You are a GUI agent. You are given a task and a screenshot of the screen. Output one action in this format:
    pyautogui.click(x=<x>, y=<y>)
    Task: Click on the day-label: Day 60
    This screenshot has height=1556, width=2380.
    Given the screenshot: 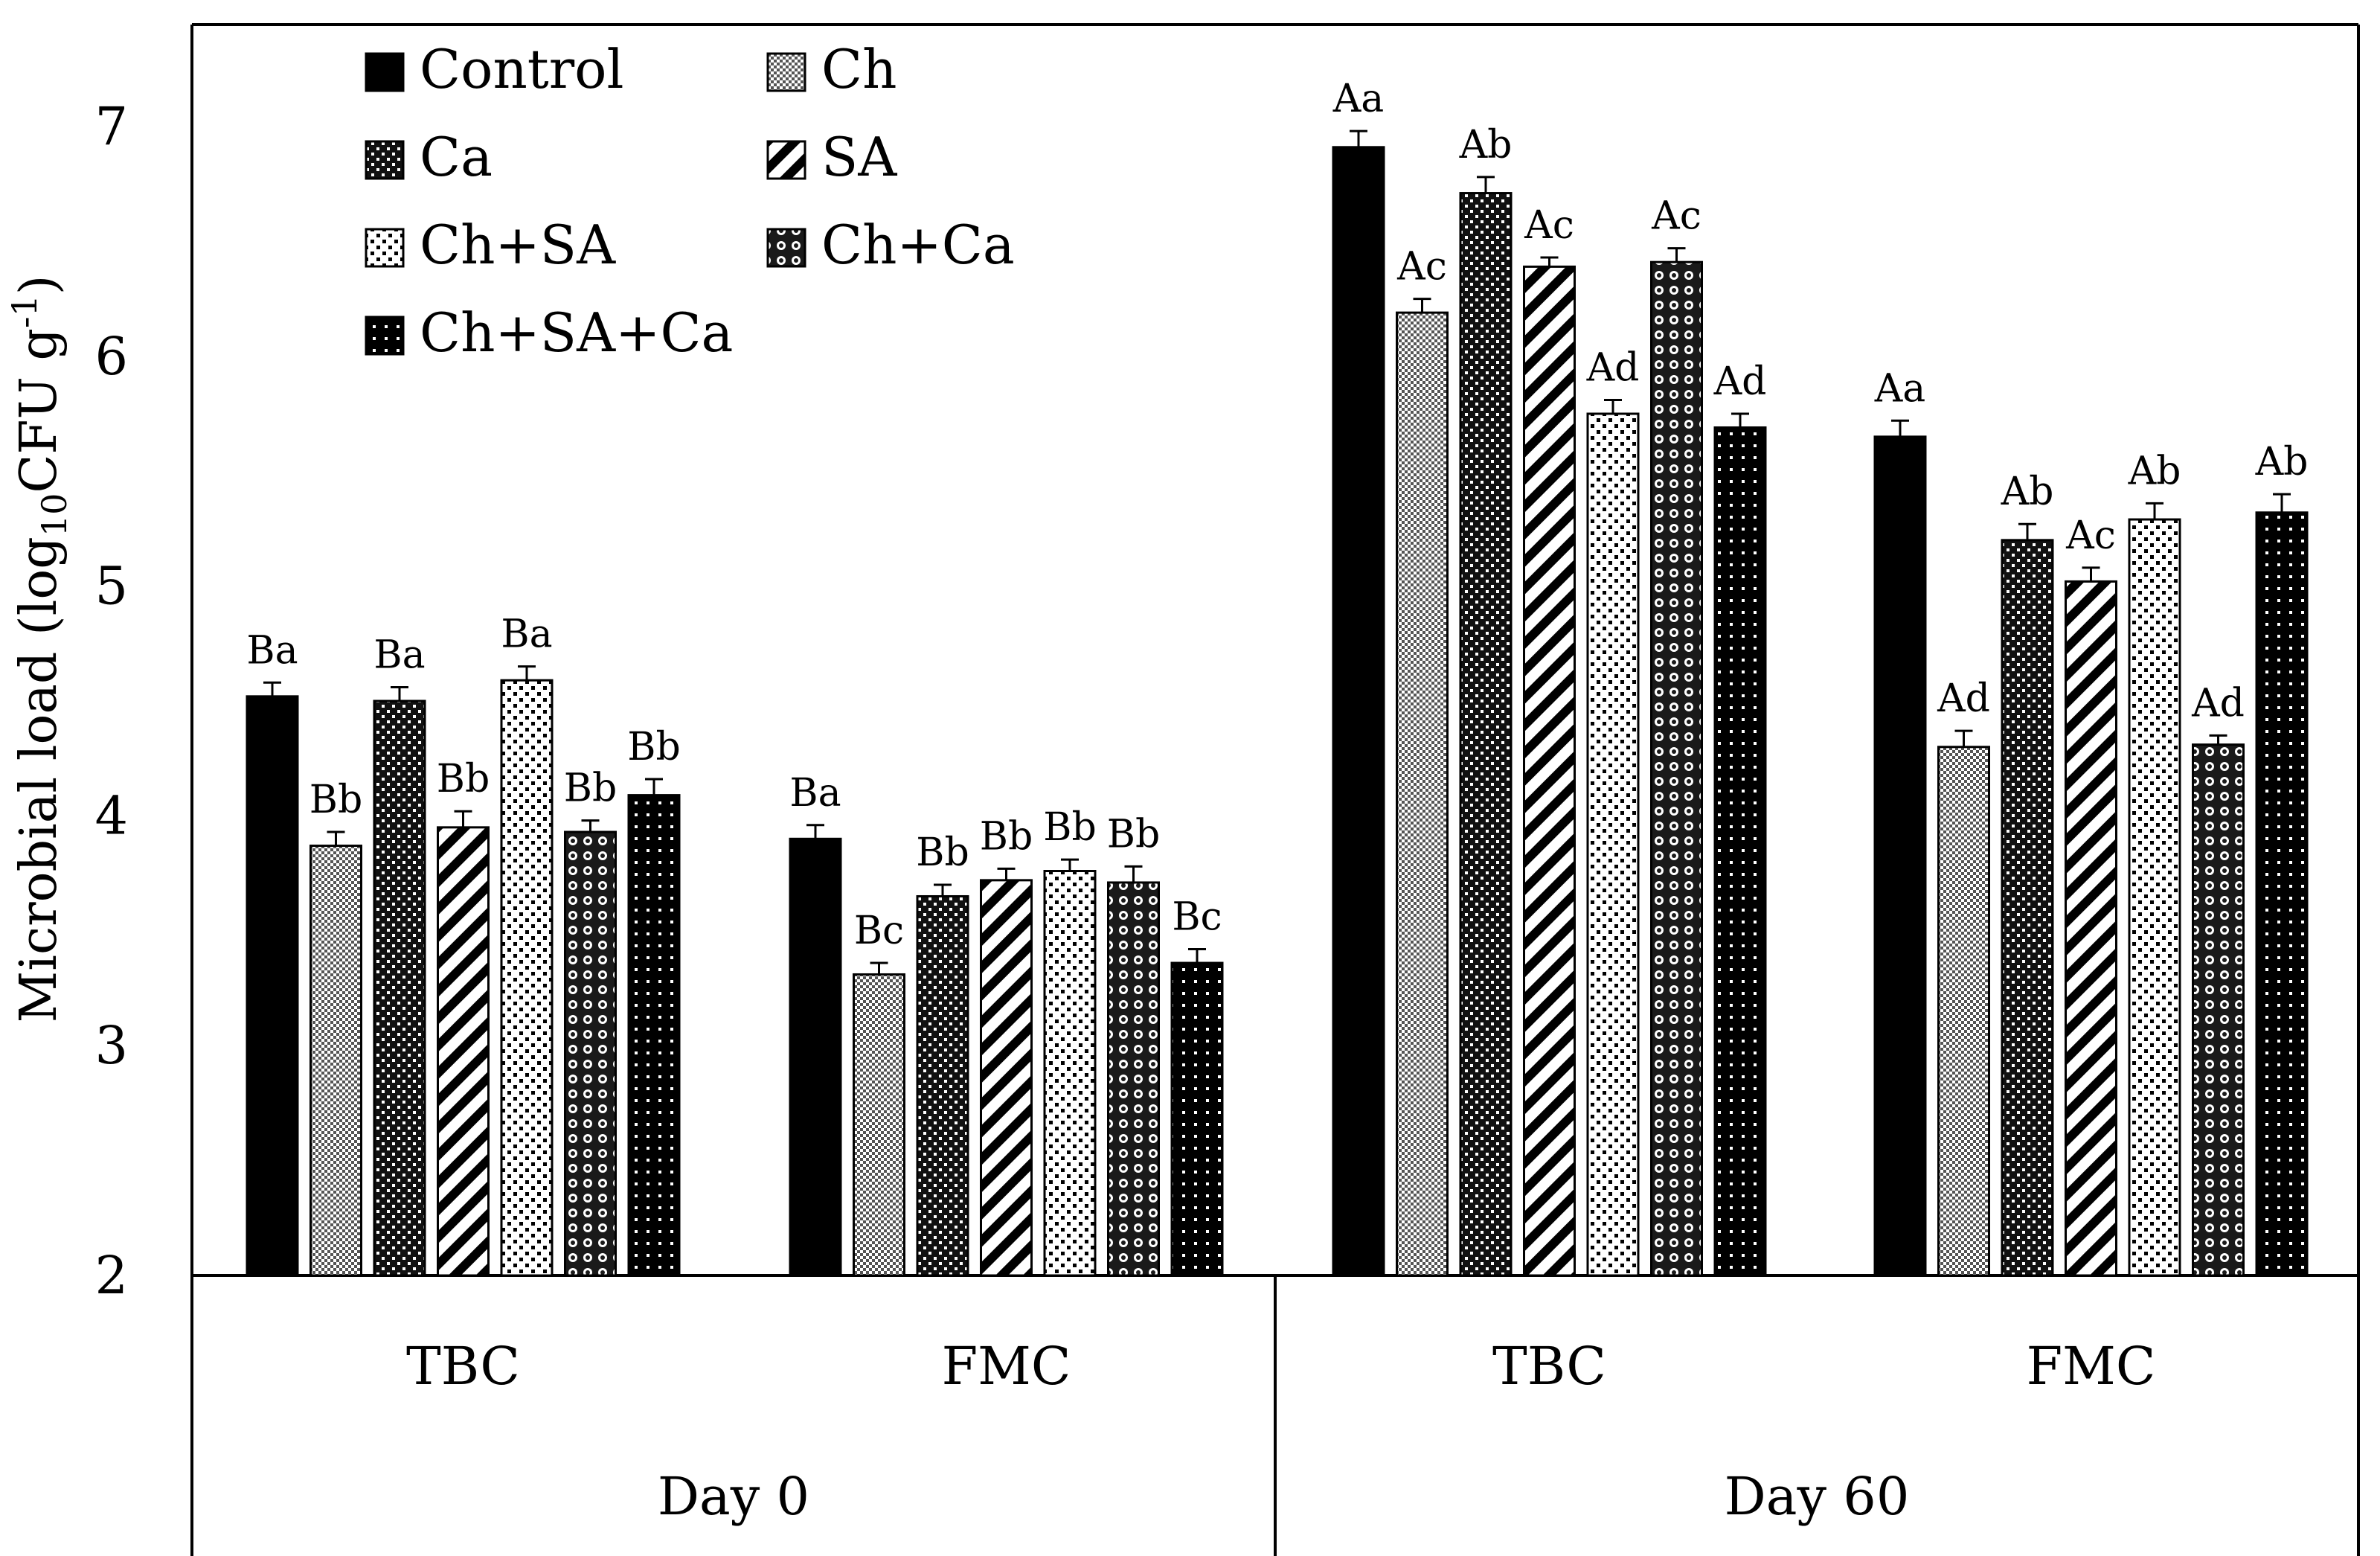 What is the action you would take?
    pyautogui.click(x=1818, y=1496)
    